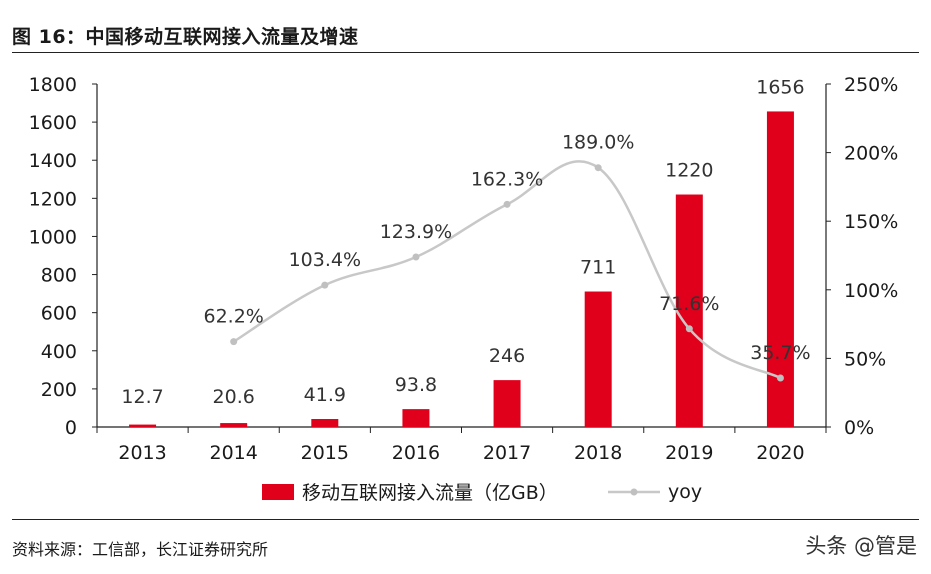  Describe the element at coordinates (325, 260) in the screenshot. I see `yoy-data-label: 103.4%` at that location.